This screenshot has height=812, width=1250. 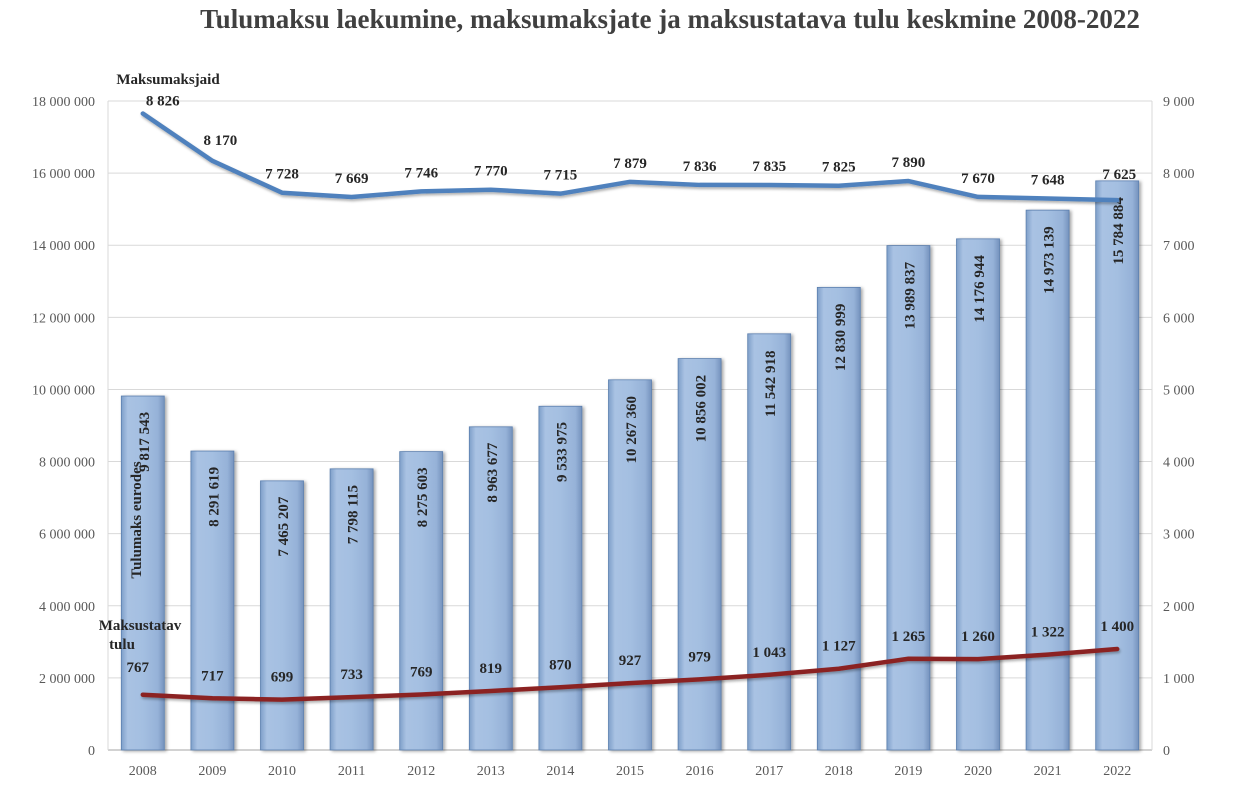 What do you see at coordinates (140, 626) in the screenshot?
I see `series-name-line: Maksustatav` at bounding box center [140, 626].